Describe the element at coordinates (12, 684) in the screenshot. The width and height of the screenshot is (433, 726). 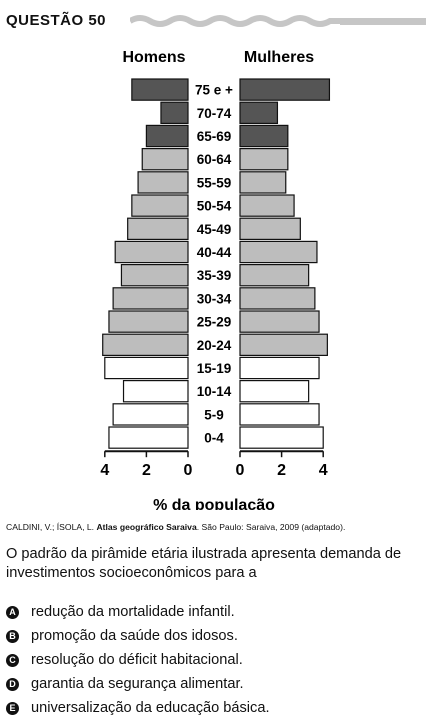
I see `alternative-d-letter: D` at that location.